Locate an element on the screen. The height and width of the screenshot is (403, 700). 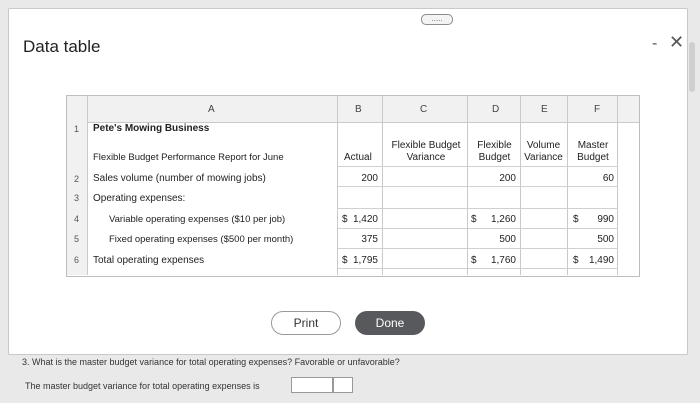
variable-actual: 1,420 is located at coordinates (365, 219).